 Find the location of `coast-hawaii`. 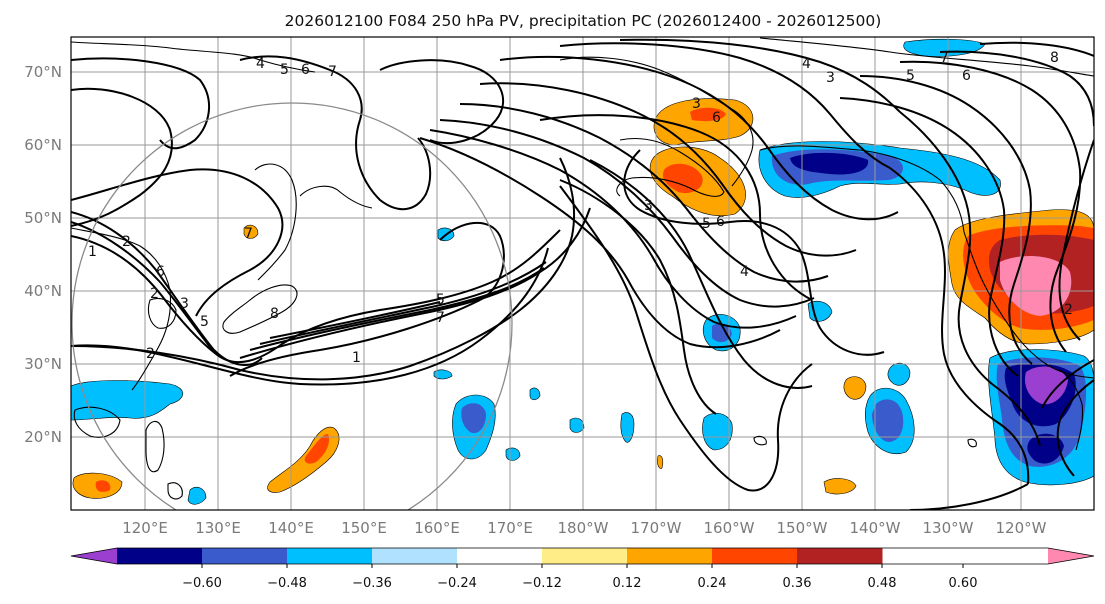

coast-hawaii is located at coordinates (760, 440).